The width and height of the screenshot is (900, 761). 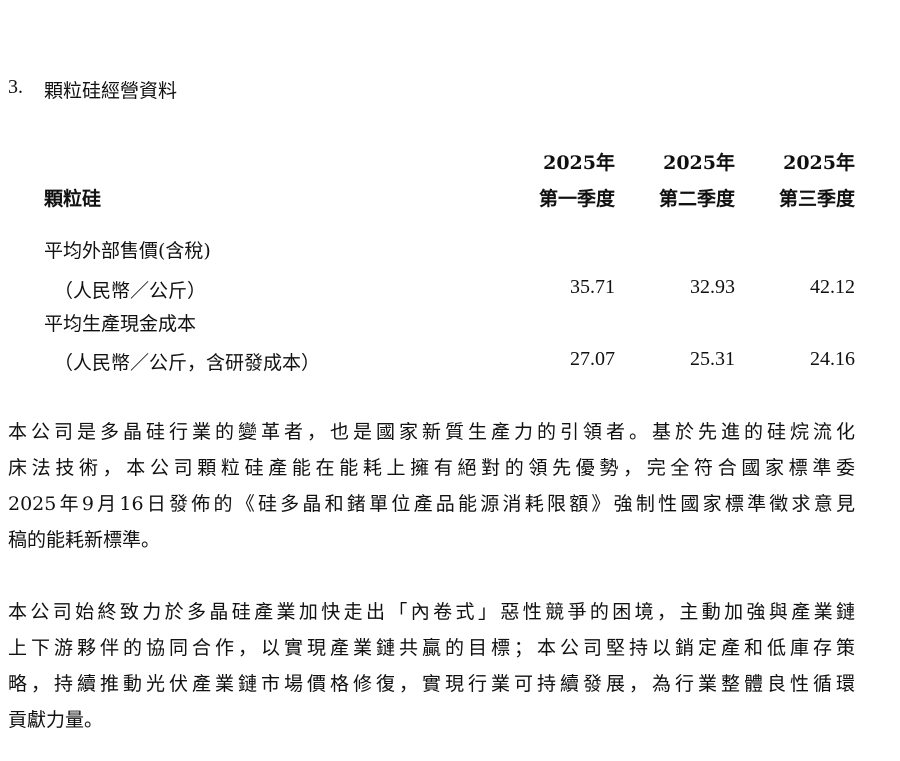 I want to click on paragraph-line: 貢獻力量。, so click(x=56, y=720).